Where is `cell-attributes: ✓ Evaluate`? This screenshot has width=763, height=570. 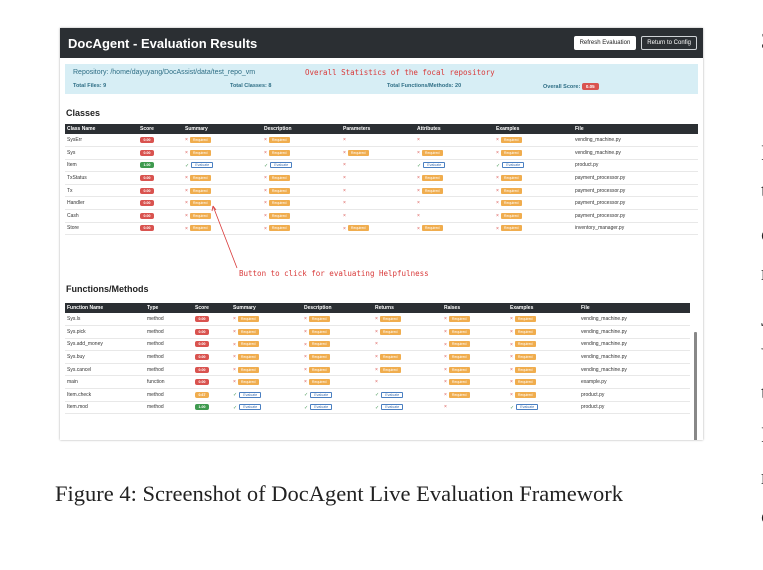 cell-attributes: ✓ Evaluate is located at coordinates (454, 166).